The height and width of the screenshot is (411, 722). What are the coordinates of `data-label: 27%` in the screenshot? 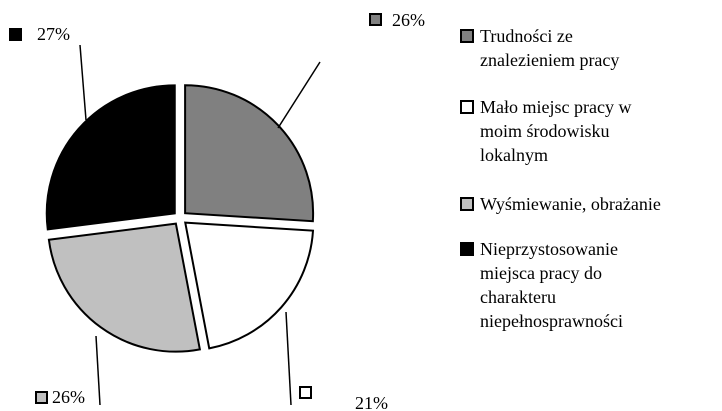 It's located at (53, 34).